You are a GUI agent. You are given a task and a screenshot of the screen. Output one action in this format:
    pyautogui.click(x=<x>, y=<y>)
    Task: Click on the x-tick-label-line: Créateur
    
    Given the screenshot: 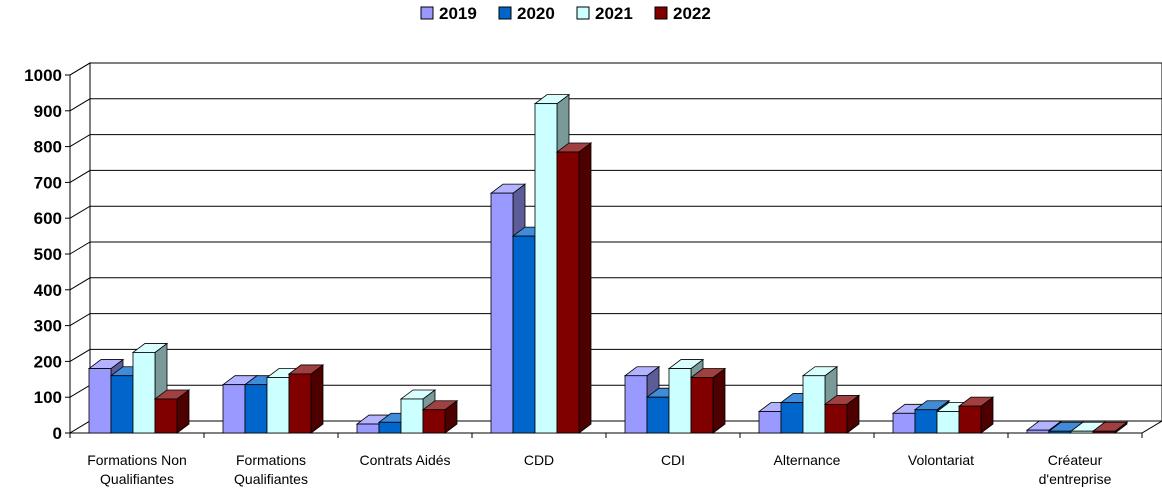 What is the action you would take?
    pyautogui.click(x=1075, y=460)
    